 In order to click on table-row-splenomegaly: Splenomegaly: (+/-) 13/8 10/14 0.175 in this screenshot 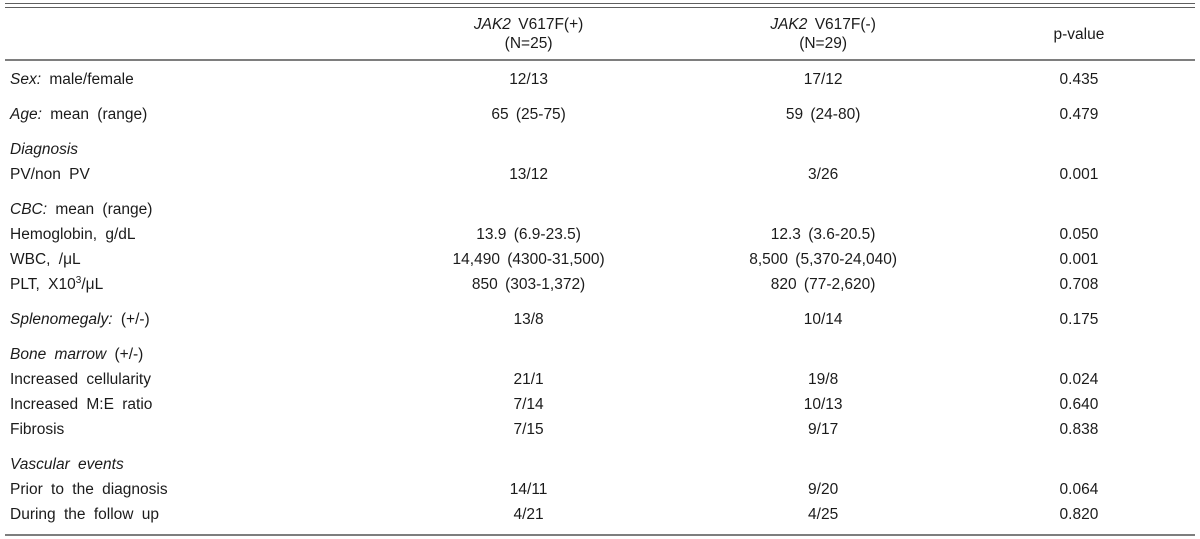, I will do `click(600, 319)`.